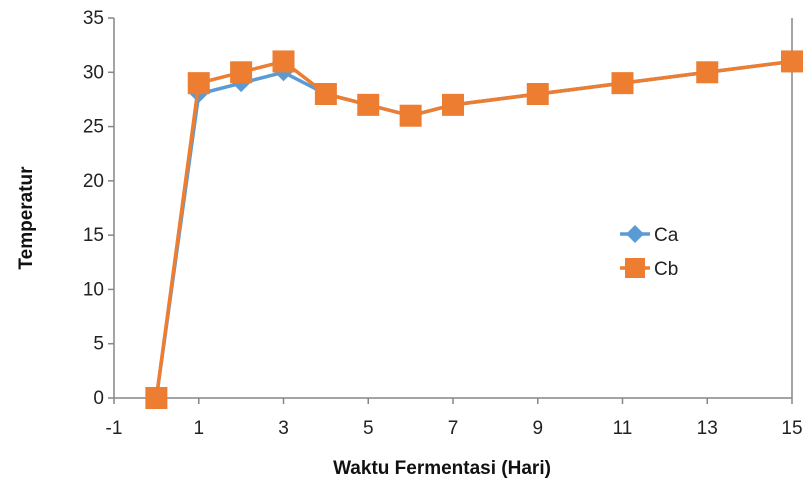 This screenshot has height=488, width=804. What do you see at coordinates (707, 428) in the screenshot?
I see `x-tick-label: 13` at bounding box center [707, 428].